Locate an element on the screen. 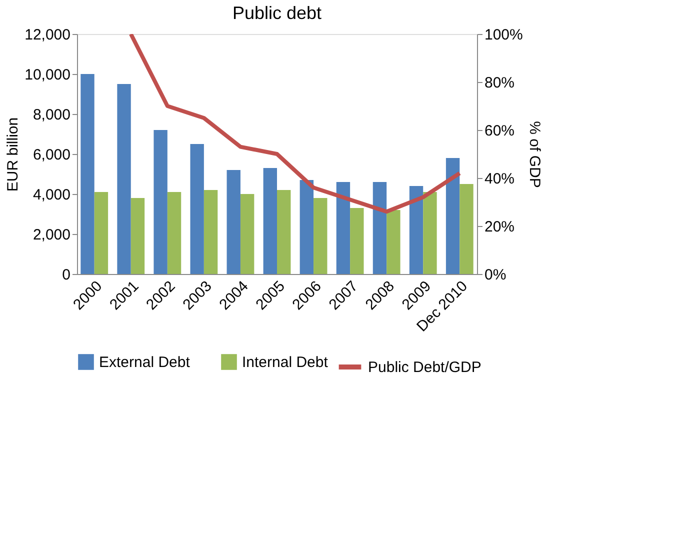 This screenshot has height=548, width=690. y-tick-label: 8,000 is located at coordinates (51, 115).